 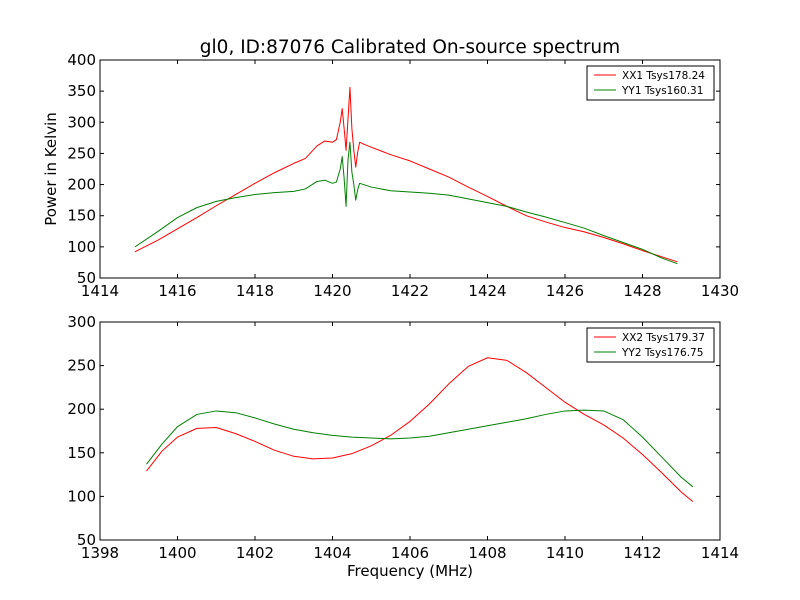 I want to click on x-tick-label: 1430, so click(x=720, y=291).